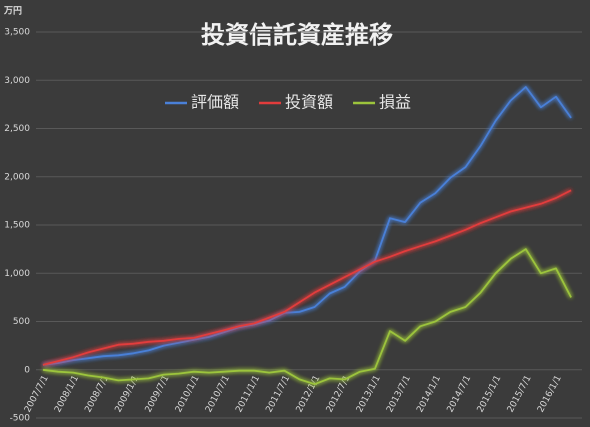 This screenshot has height=427, width=590. Describe the element at coordinates (218, 394) in the screenshot. I see `x-tick-label: 2010/7/1` at that location.